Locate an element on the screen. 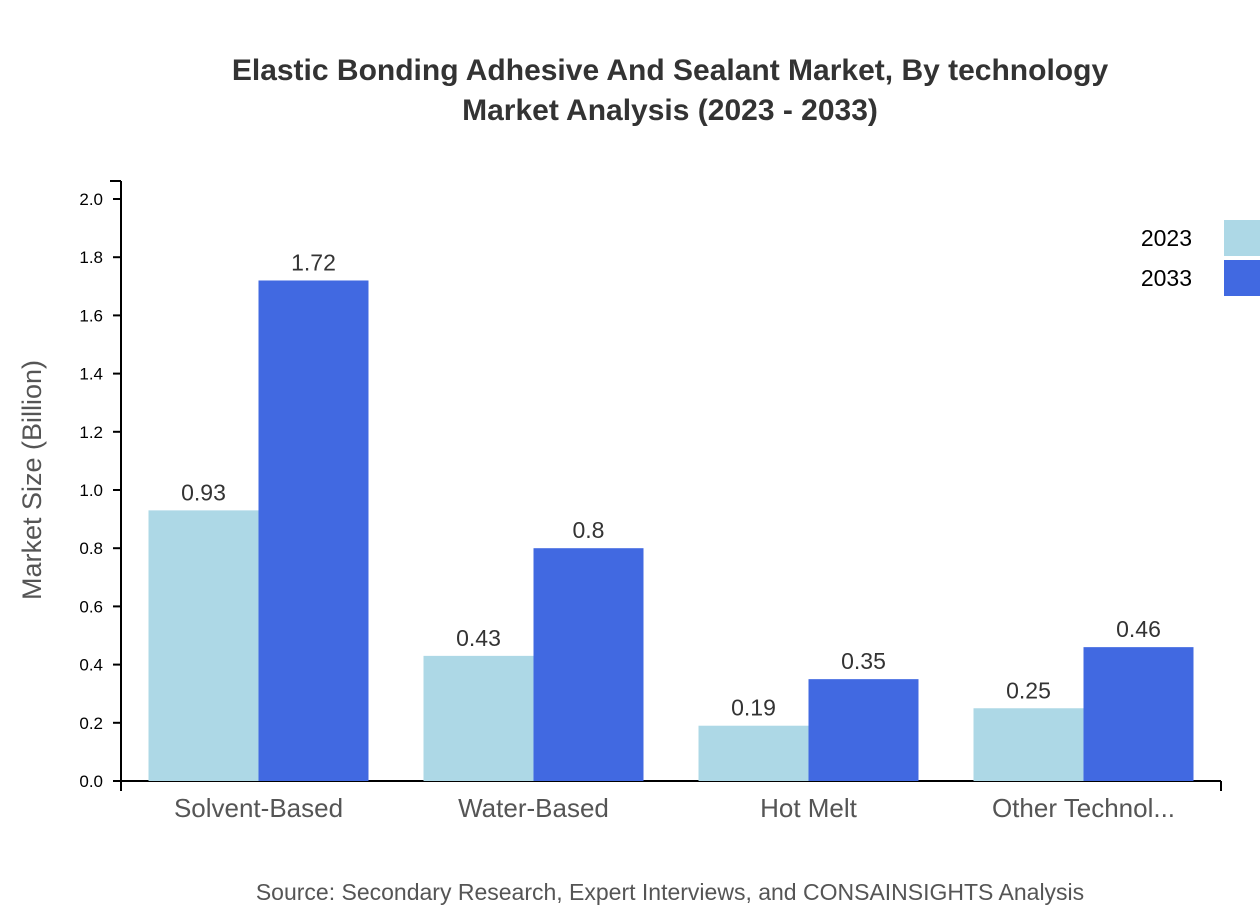  data-label: 0.19 is located at coordinates (753, 708).